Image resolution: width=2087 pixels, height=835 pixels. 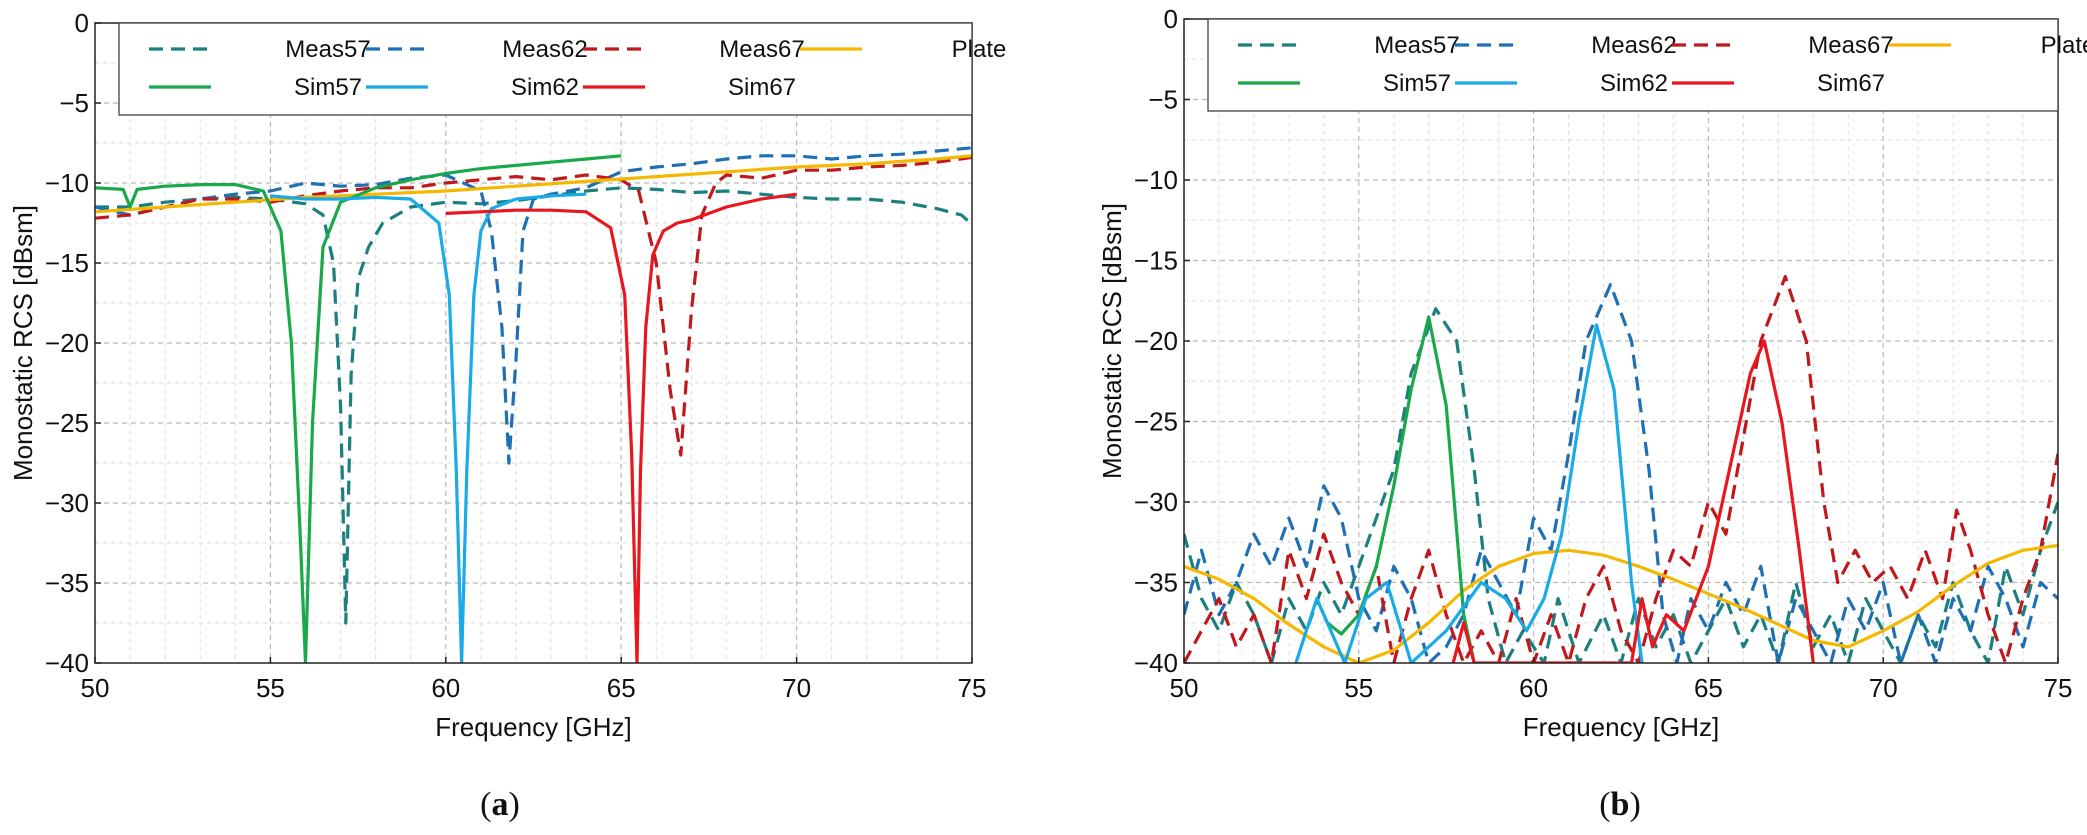 I want to click on series-line-sim57, so click(x=1395, y=489).